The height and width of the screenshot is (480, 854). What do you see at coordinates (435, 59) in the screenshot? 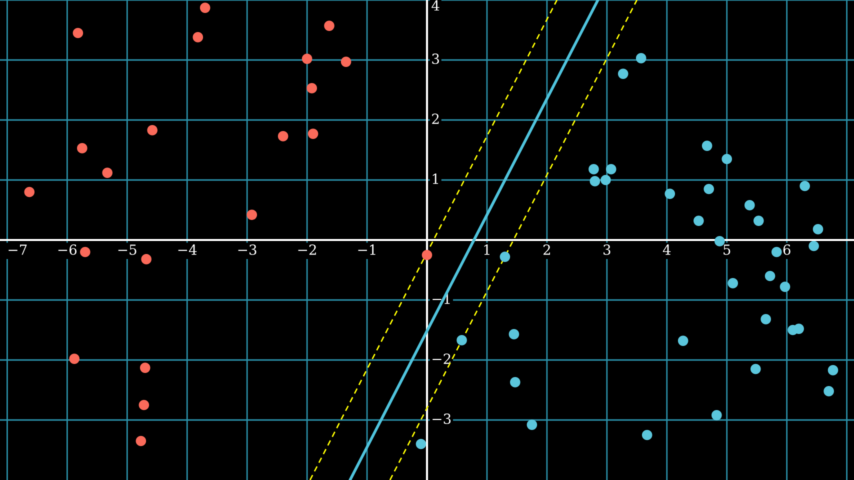
I see `y-tick-label: 3` at bounding box center [435, 59].